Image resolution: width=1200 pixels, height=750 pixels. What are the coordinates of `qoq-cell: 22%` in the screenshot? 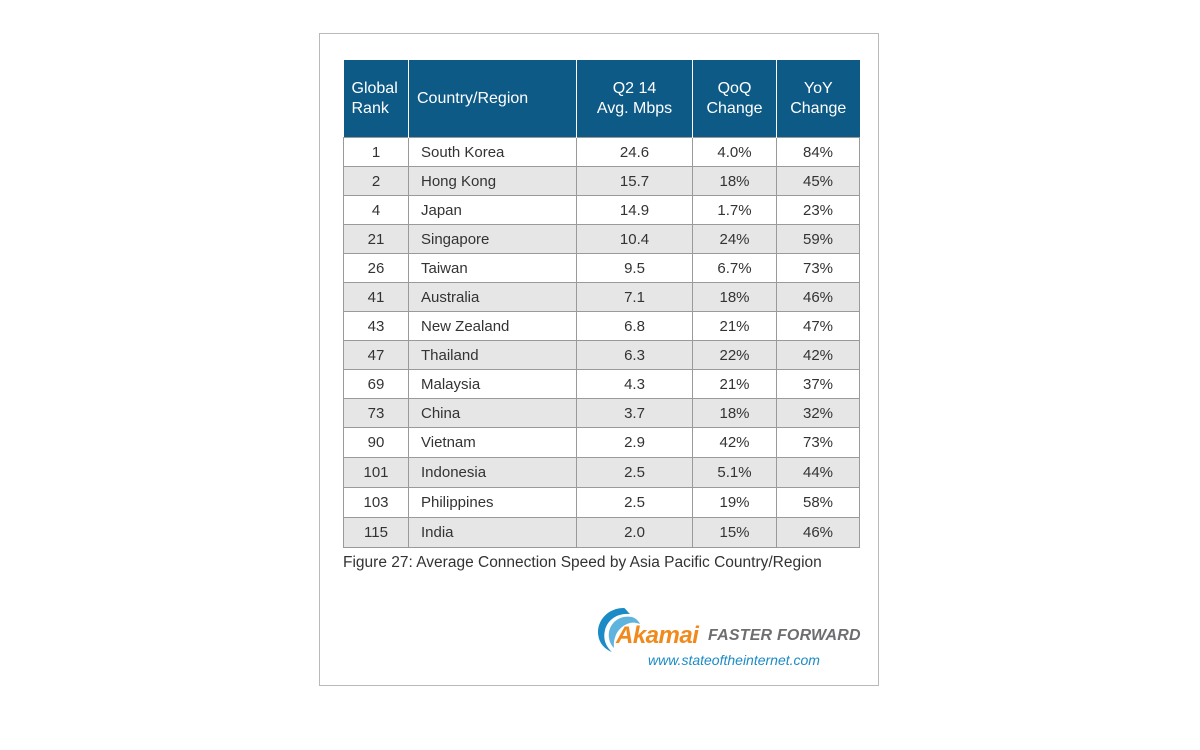 It's located at (734, 355).